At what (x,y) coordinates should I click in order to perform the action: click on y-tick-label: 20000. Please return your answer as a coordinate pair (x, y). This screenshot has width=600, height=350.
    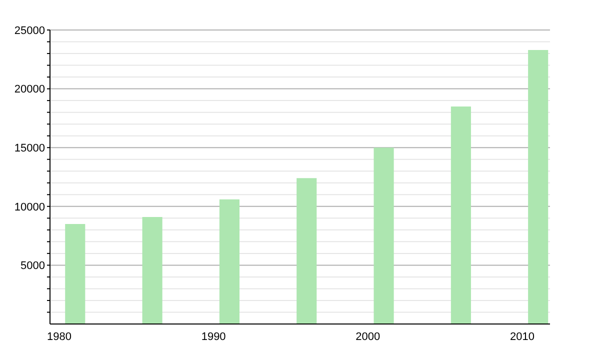
    Looking at the image, I should click on (29, 90).